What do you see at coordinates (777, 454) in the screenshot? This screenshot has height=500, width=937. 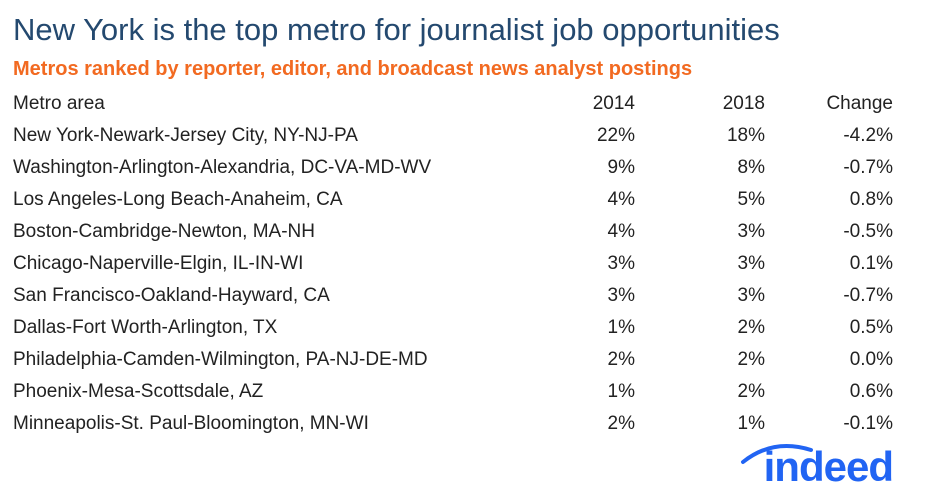 I see `logo-arc` at bounding box center [777, 454].